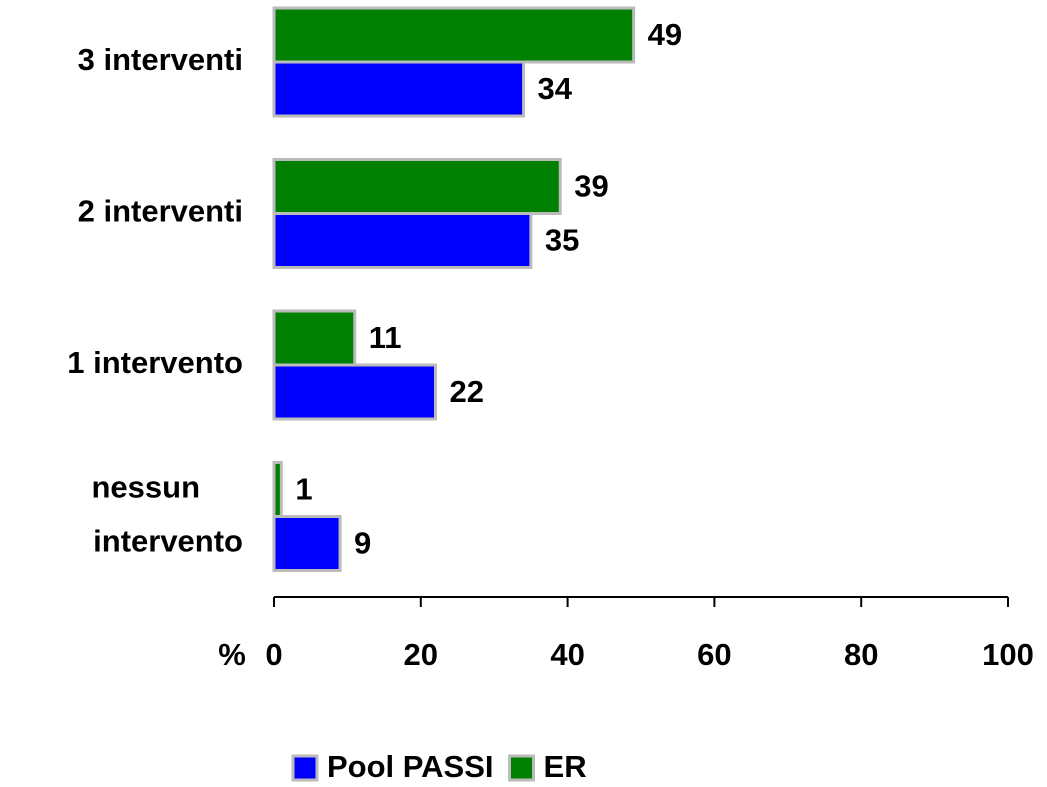 The width and height of the screenshot is (1047, 787). I want to click on value-label: 9, so click(362, 543).